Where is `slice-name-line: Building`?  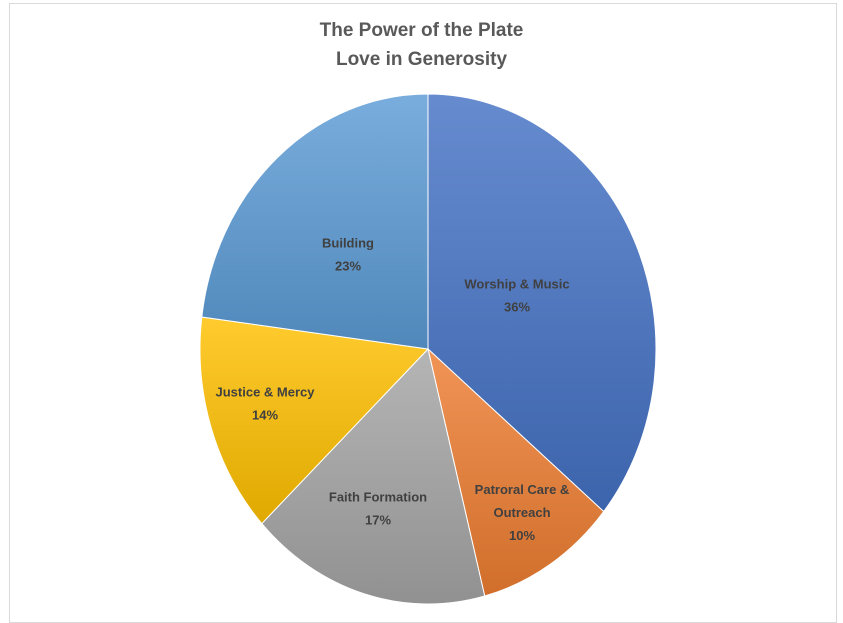 slice-name-line: Building is located at coordinates (348, 243).